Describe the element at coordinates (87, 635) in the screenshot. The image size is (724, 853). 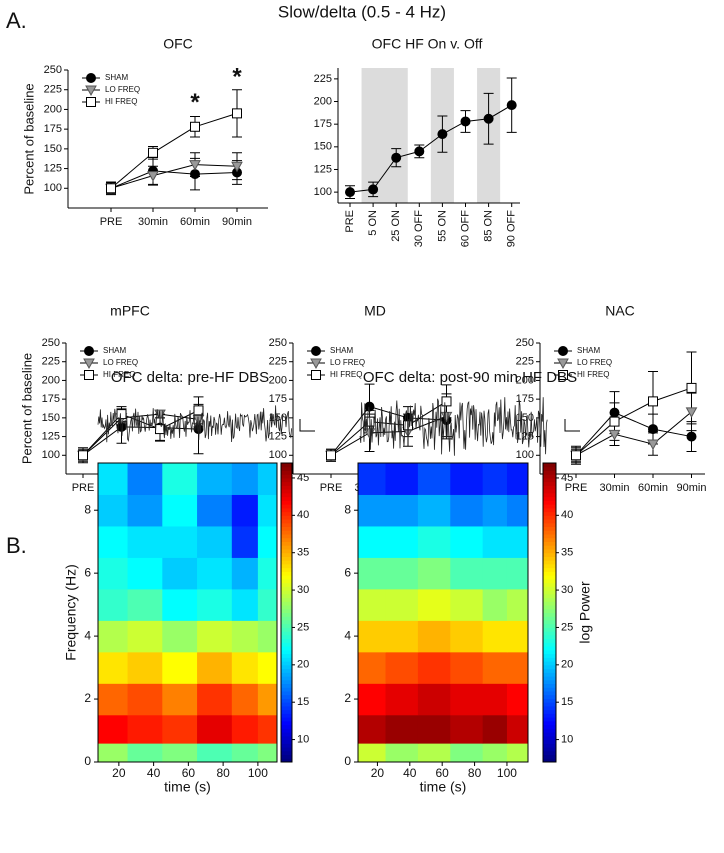
I see `y-tick-label: 4` at that location.